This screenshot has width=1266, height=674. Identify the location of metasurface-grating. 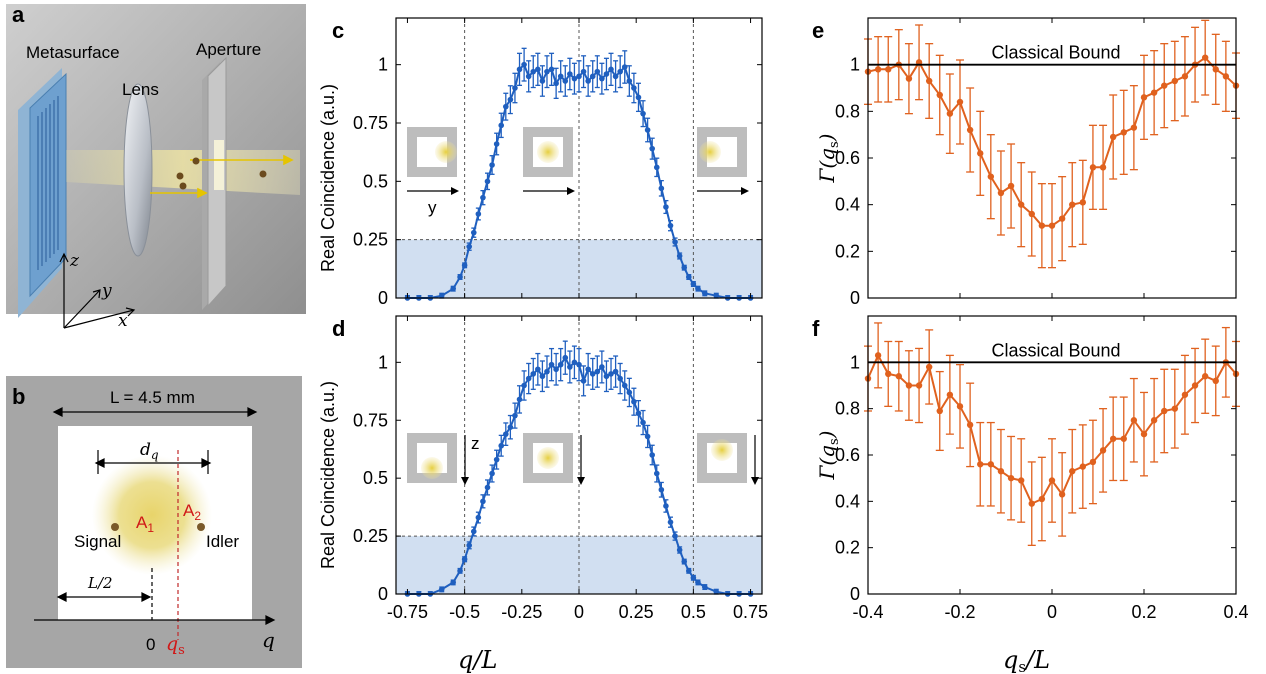
(48, 183).